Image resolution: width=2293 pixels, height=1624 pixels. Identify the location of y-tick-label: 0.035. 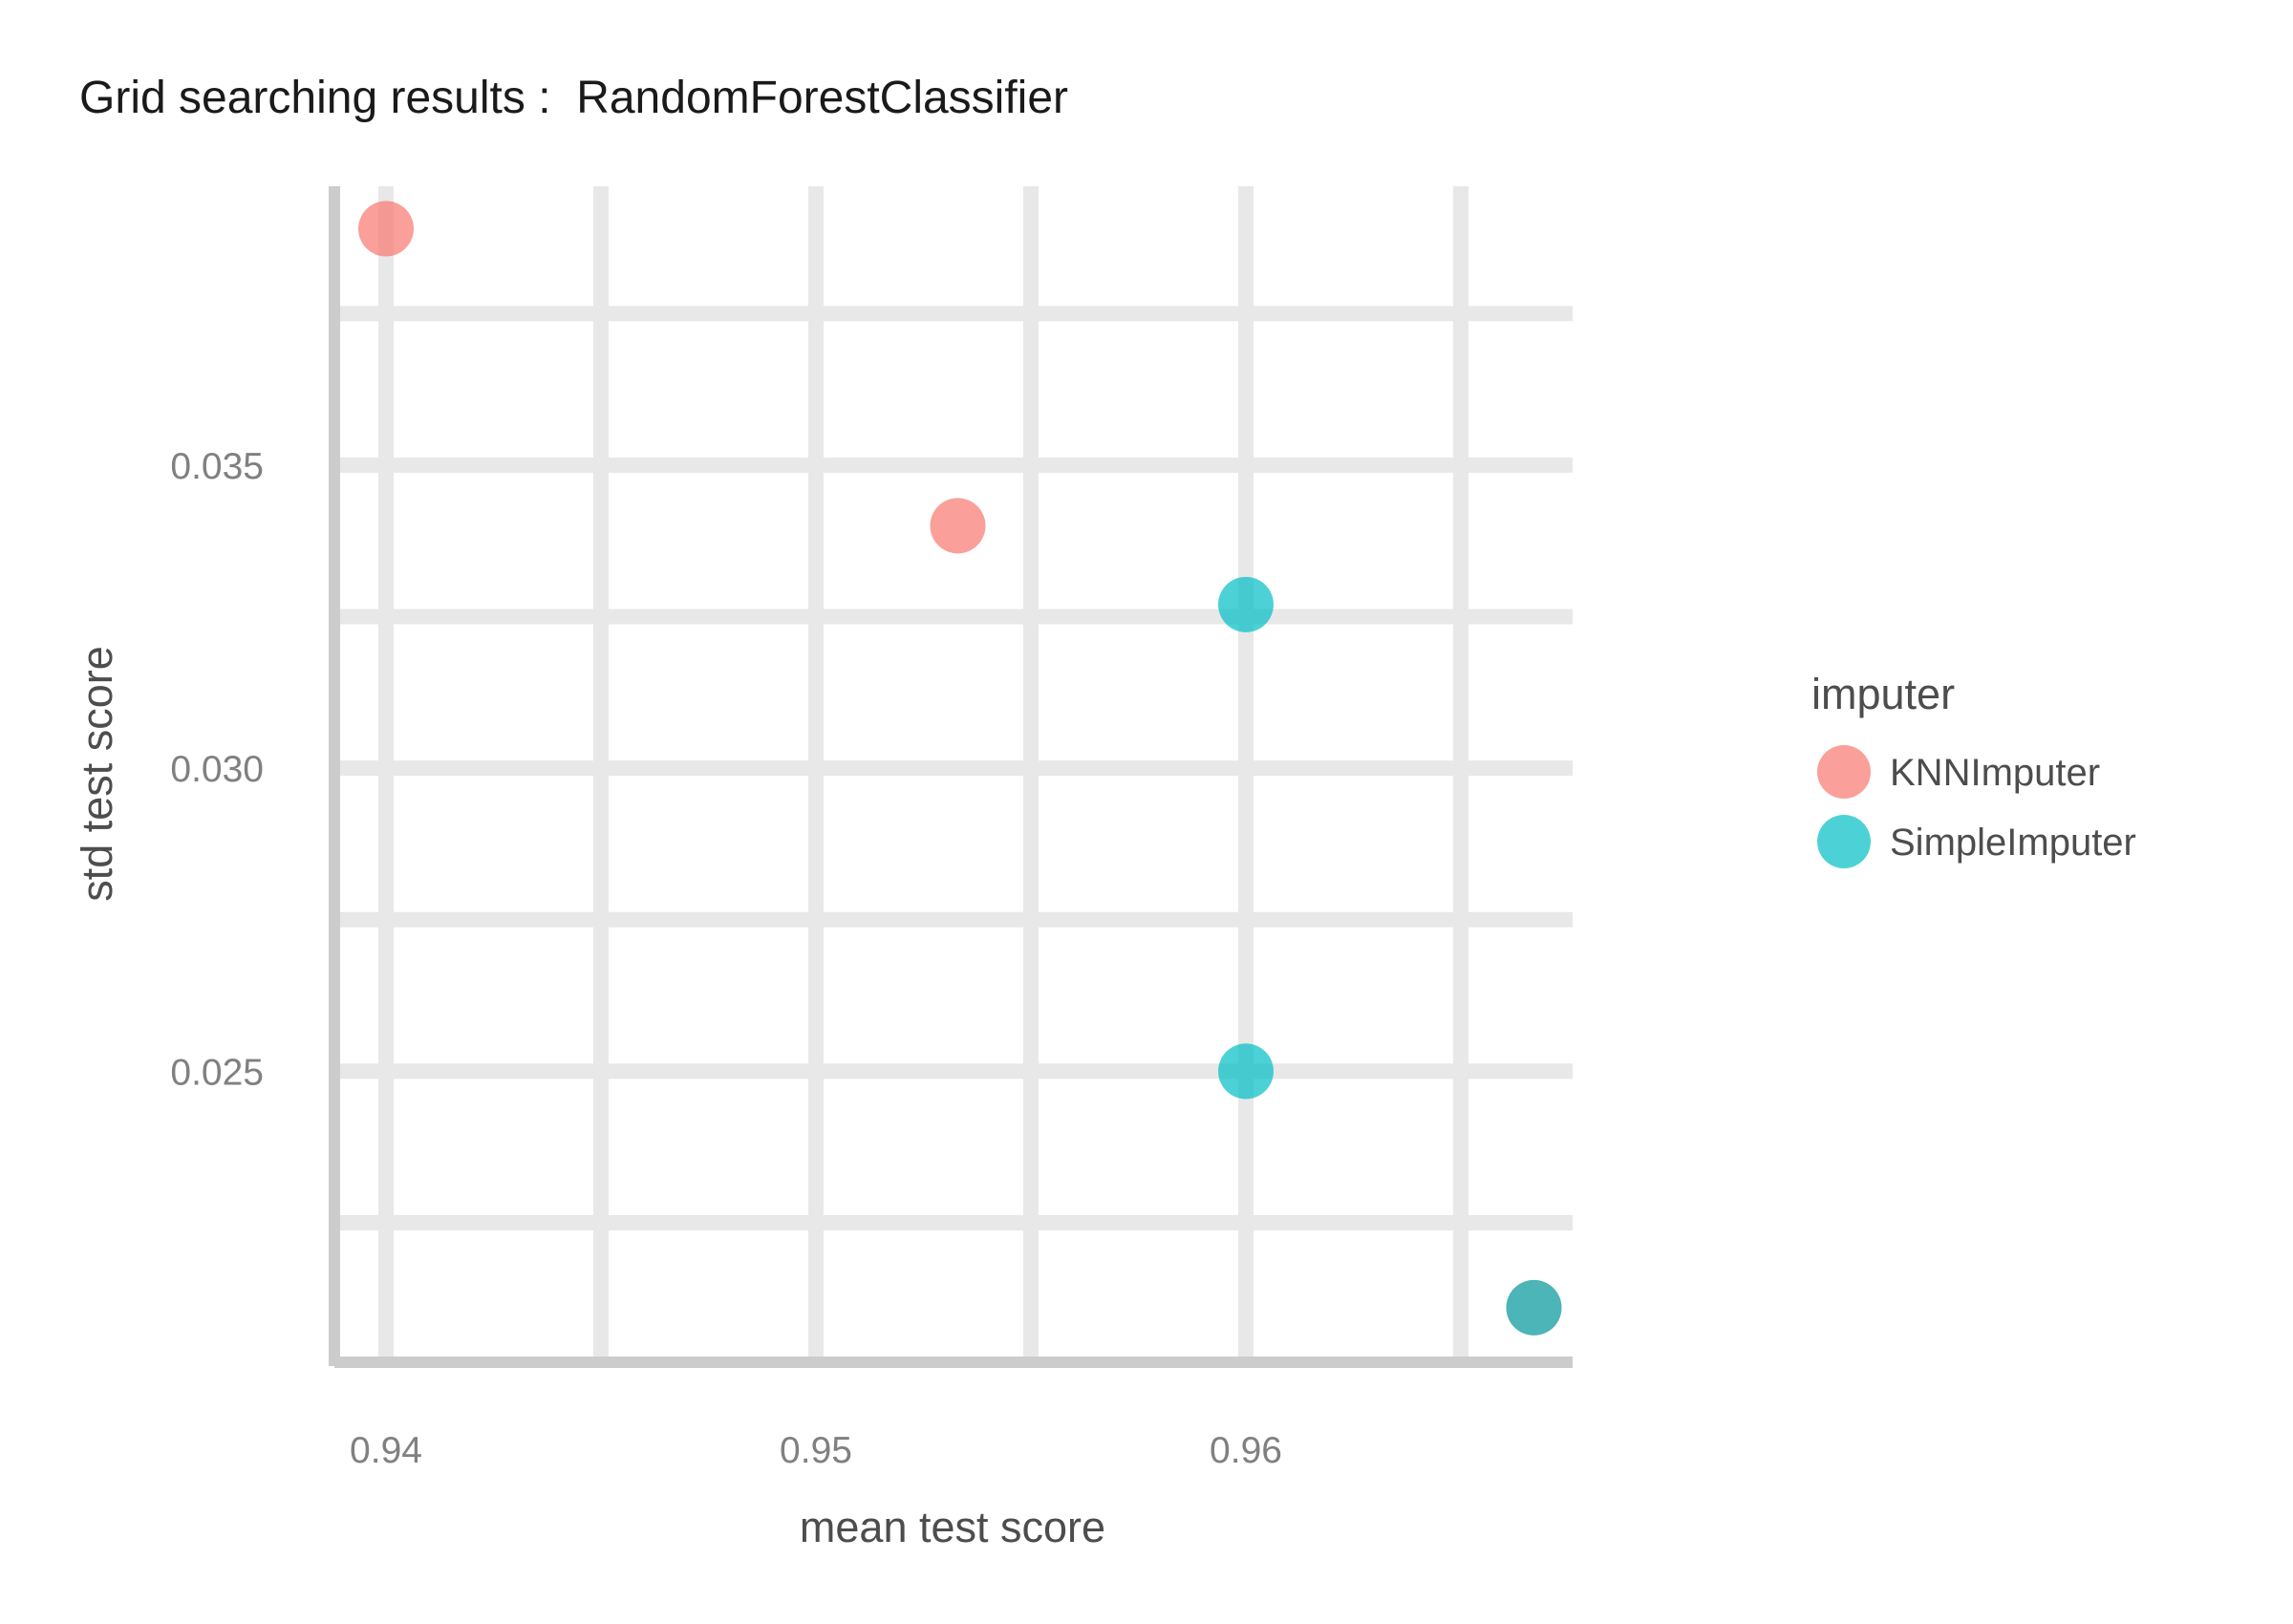
(217, 467).